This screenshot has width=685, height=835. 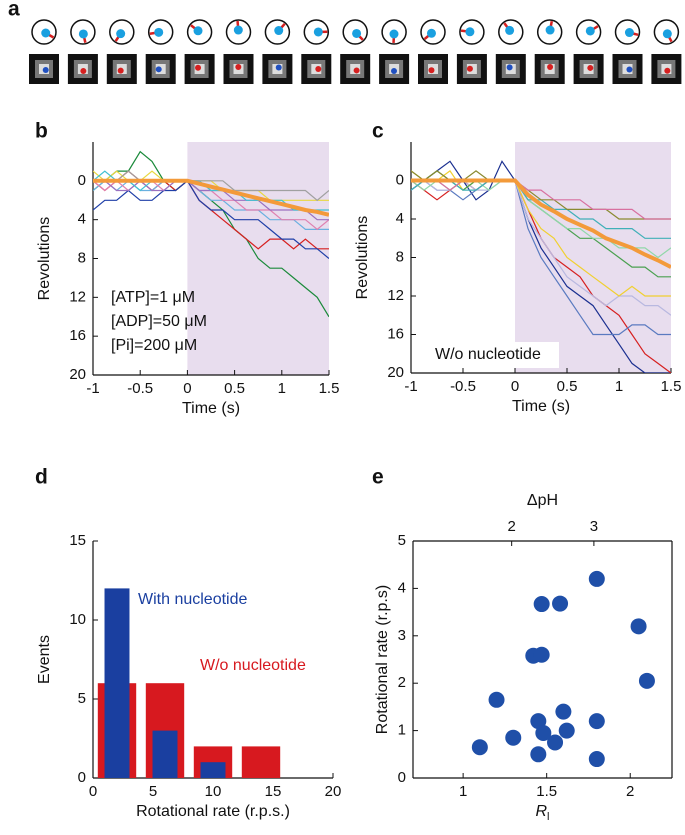 I want to click on x-tick-label: 20, so click(x=333, y=791).